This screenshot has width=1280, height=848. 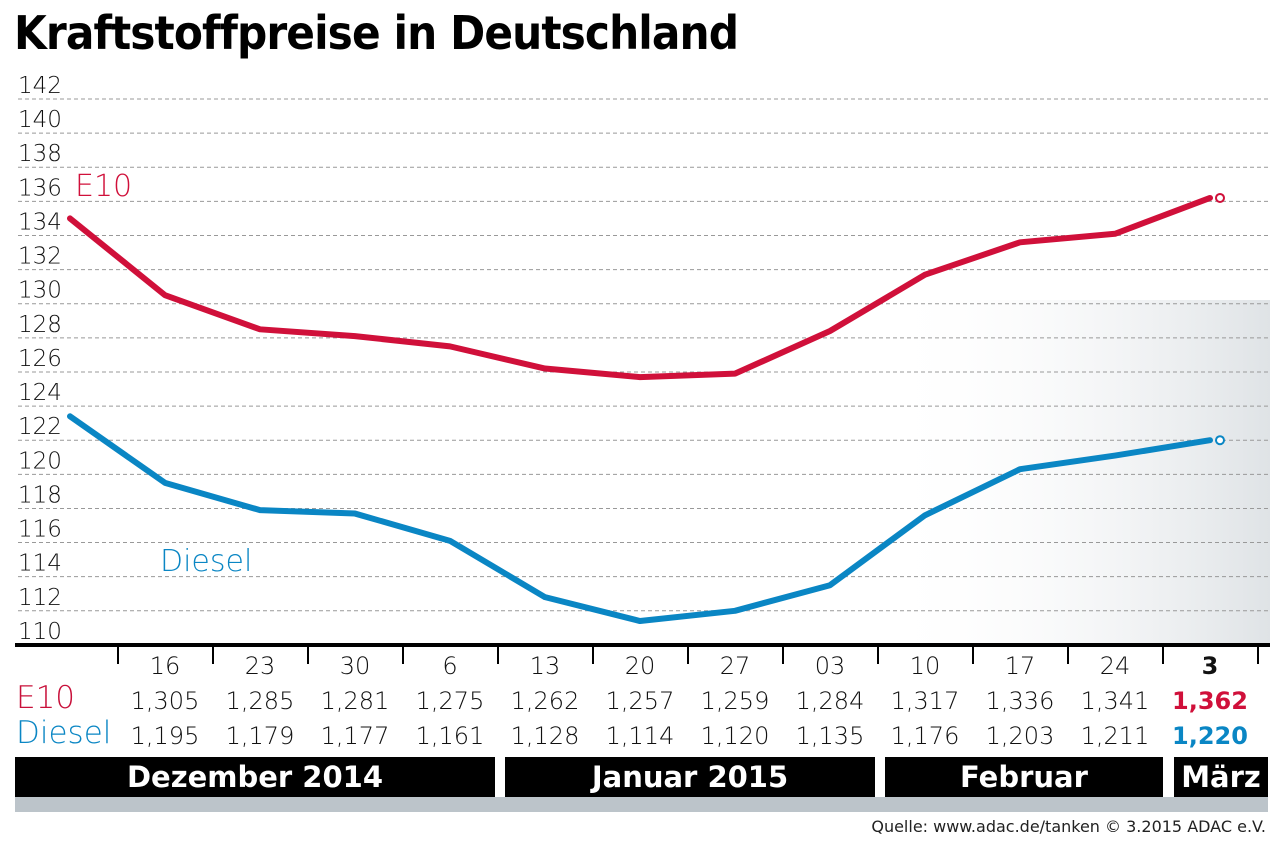 I want to click on table-row-label-diesel: Diesel, so click(x=64, y=733).